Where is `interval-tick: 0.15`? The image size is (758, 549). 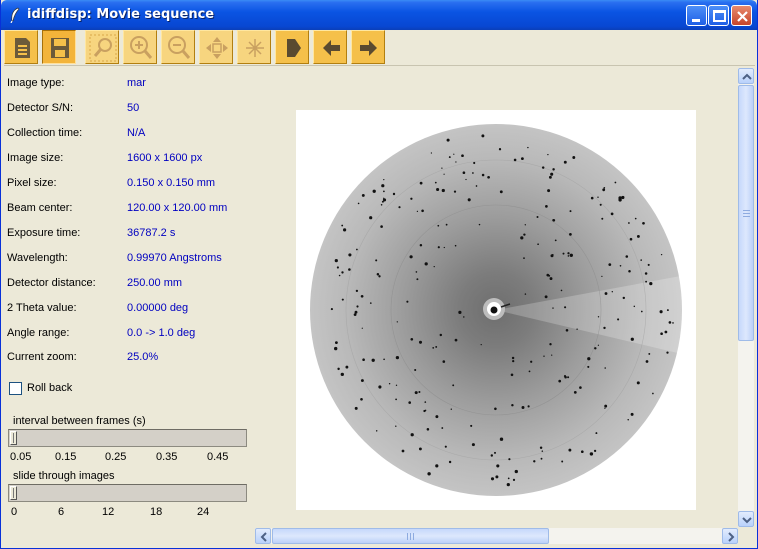
interval-tick: 0.15 is located at coordinates (66, 457).